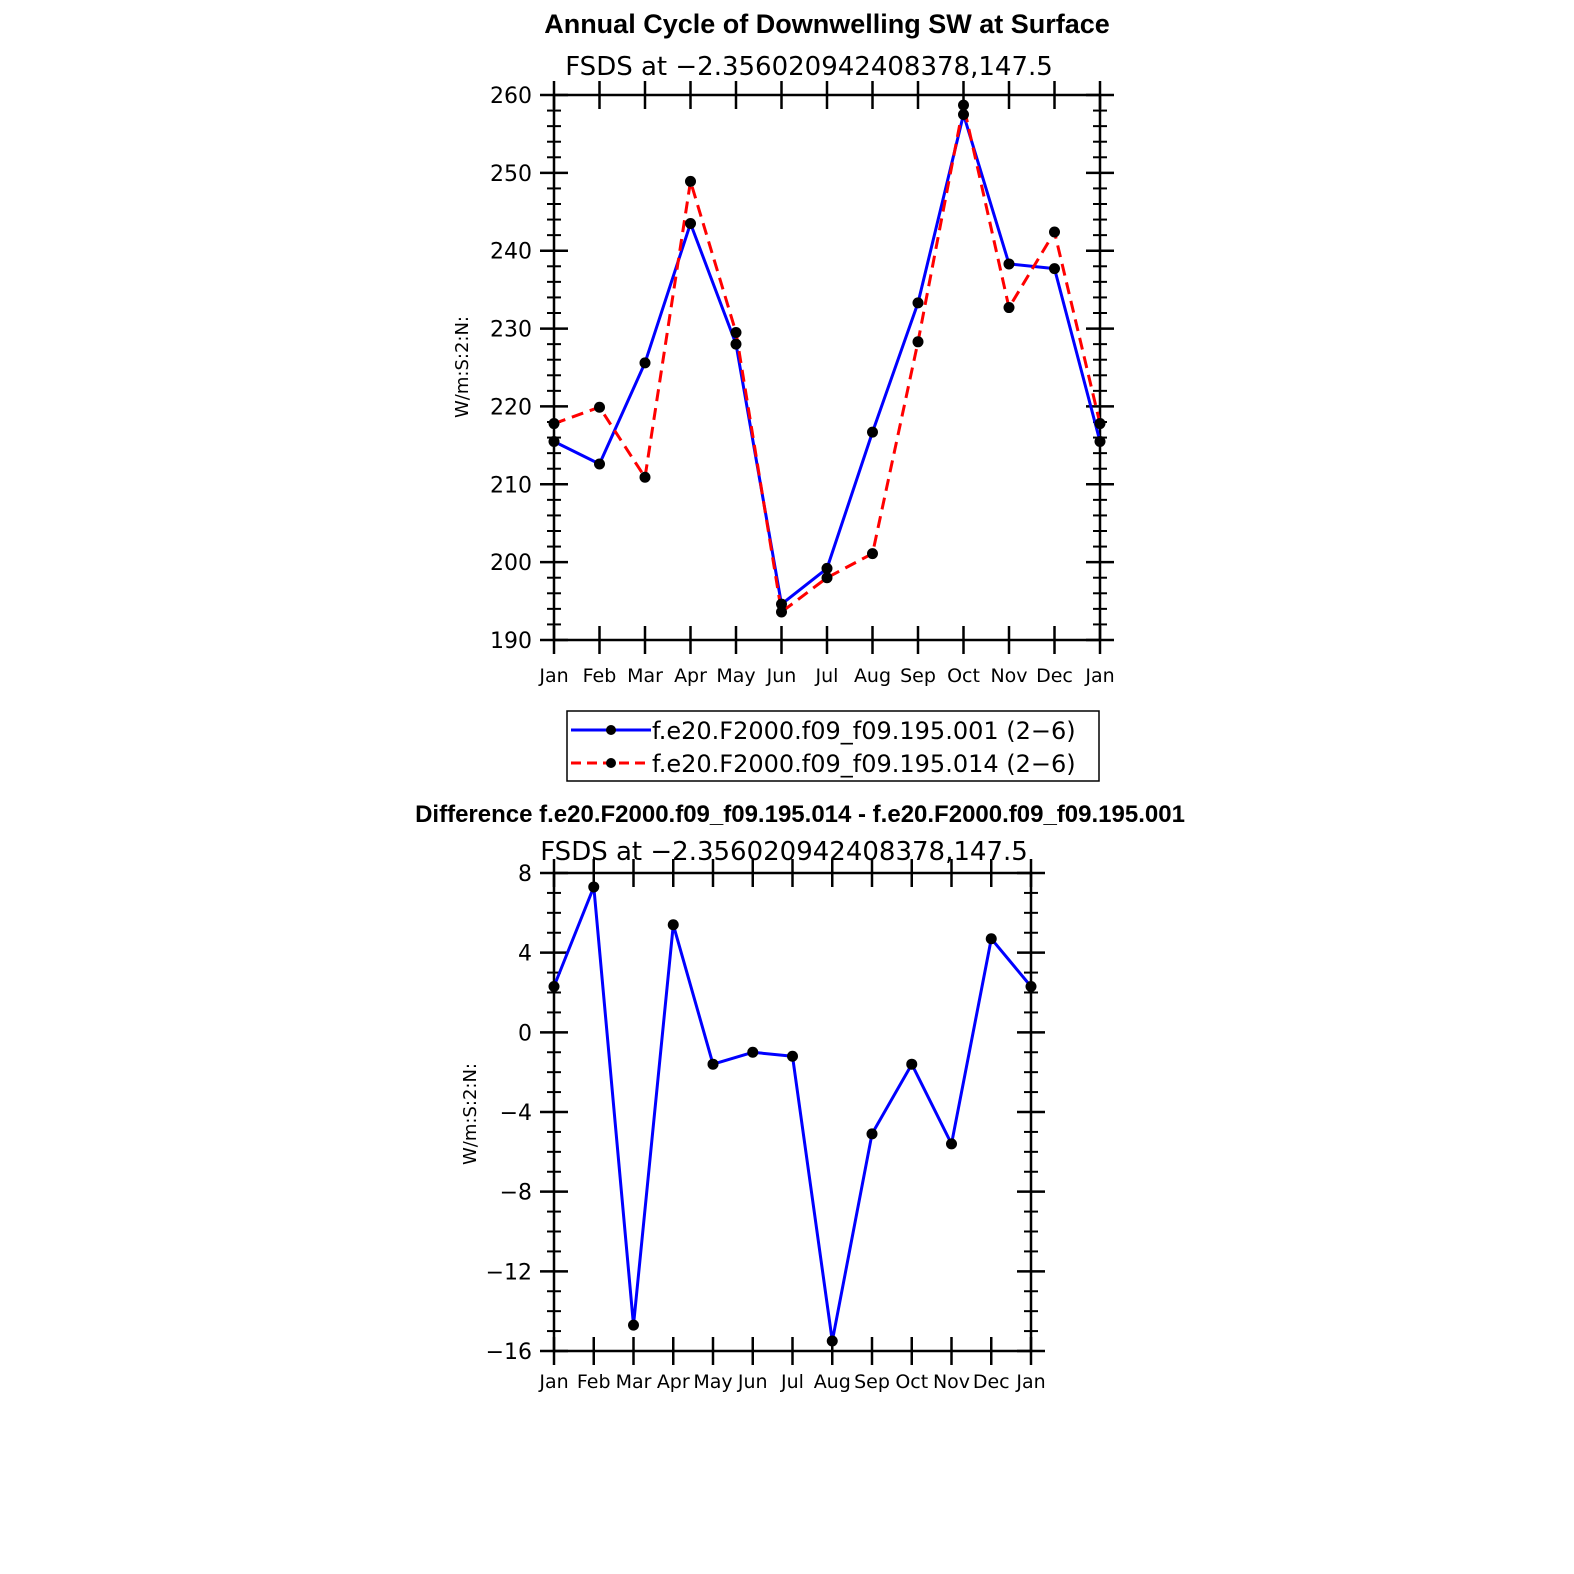 The height and width of the screenshot is (1574, 1574). I want to click on c1-ytick-label: 230, so click(511, 330).